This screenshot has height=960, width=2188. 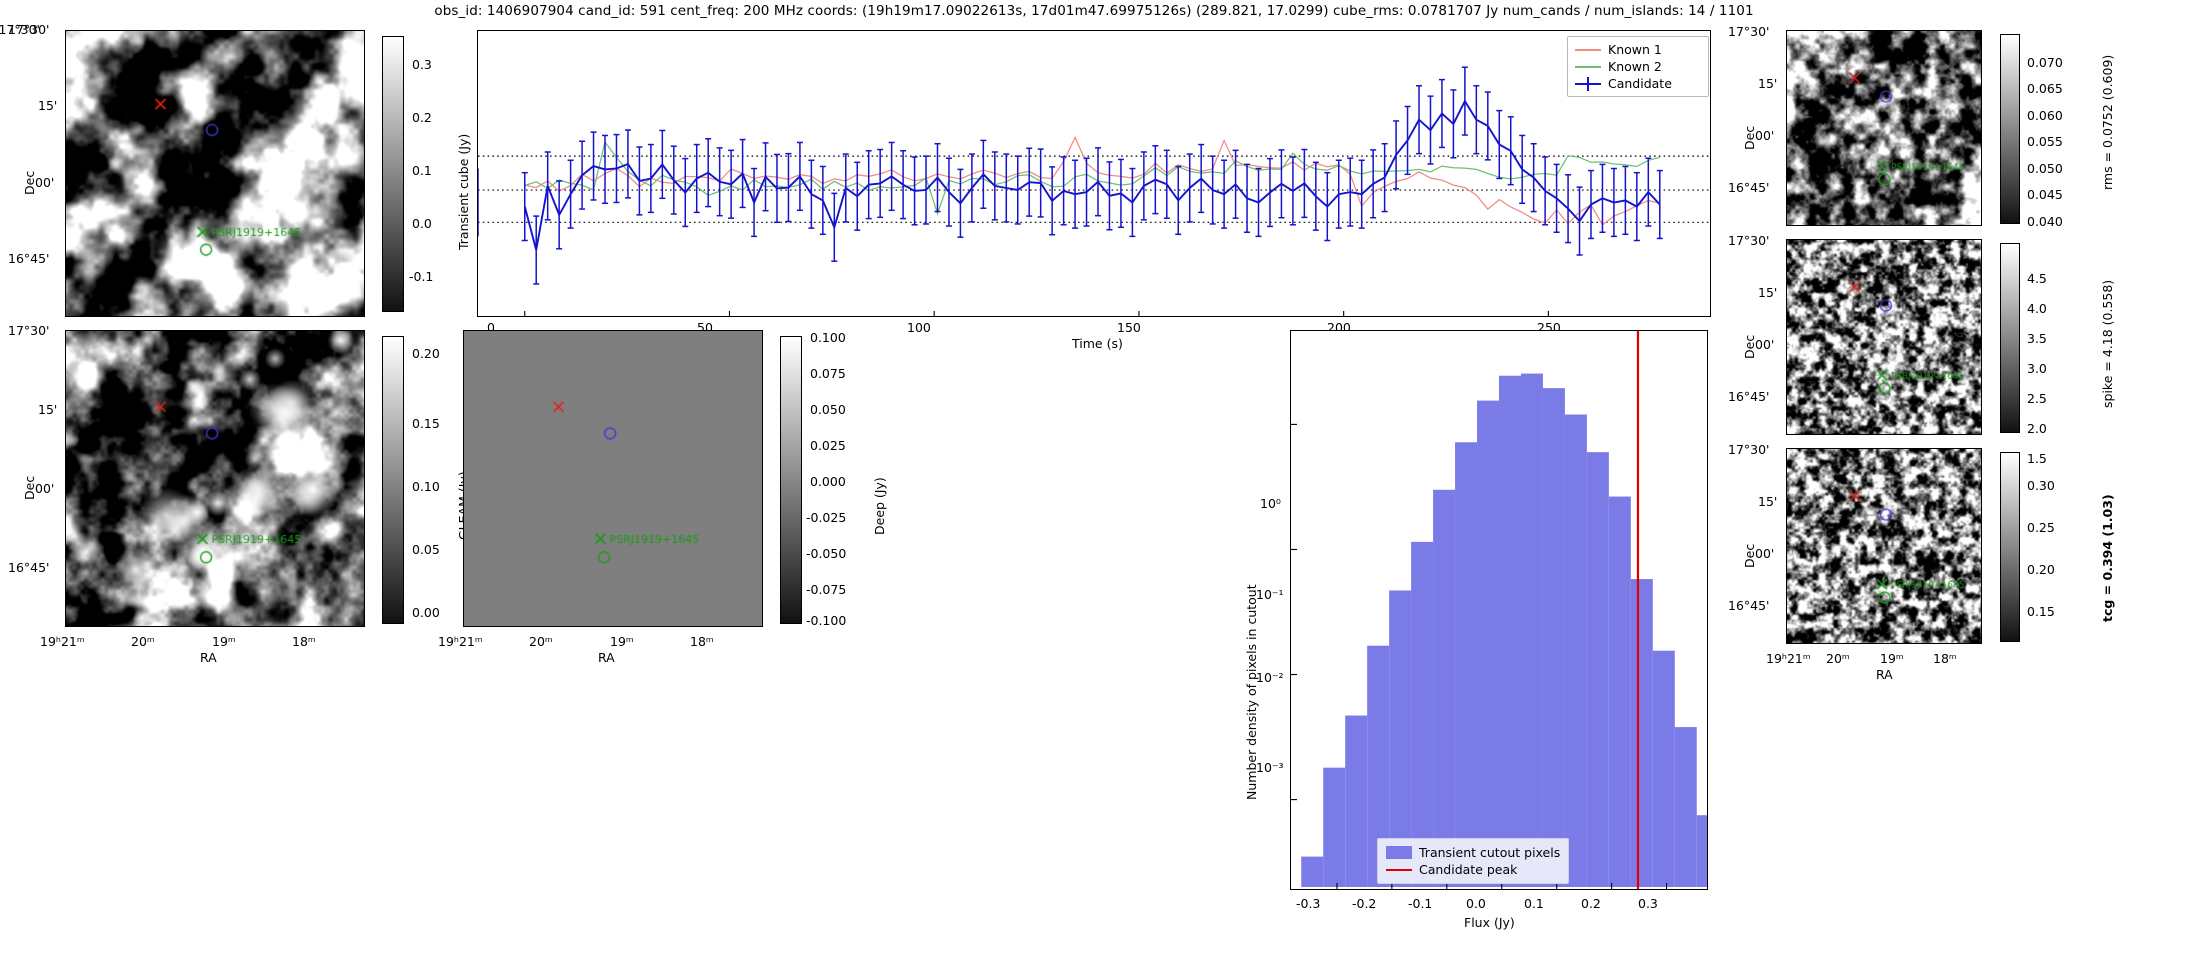 I want to click on tcgcb-tick-3: 0.15, so click(x=2041, y=611).